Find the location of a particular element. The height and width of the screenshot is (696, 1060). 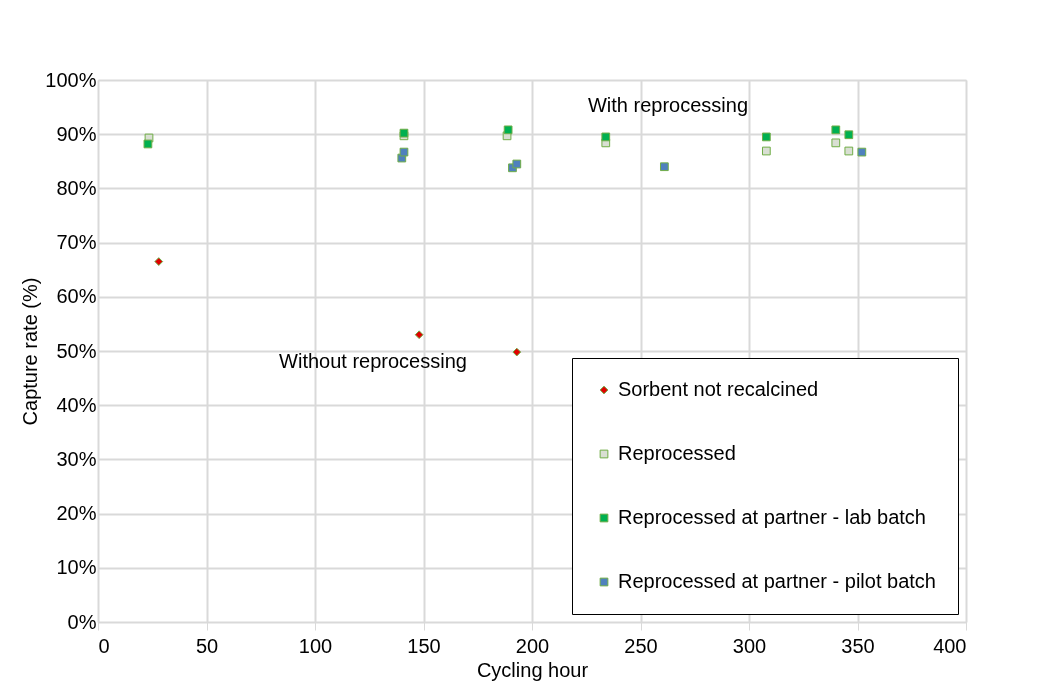

x-tick-label: 350 is located at coordinates (858, 645).